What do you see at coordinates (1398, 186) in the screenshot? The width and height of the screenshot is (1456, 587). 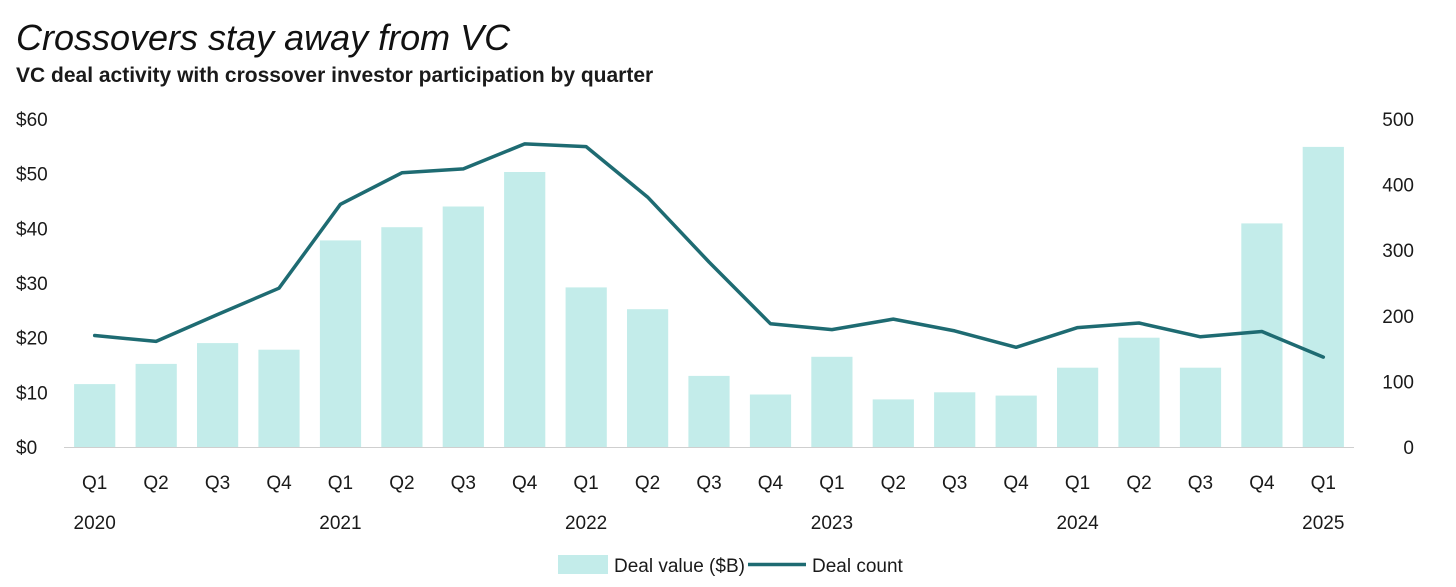 I see `right-tick-label: 400` at bounding box center [1398, 186].